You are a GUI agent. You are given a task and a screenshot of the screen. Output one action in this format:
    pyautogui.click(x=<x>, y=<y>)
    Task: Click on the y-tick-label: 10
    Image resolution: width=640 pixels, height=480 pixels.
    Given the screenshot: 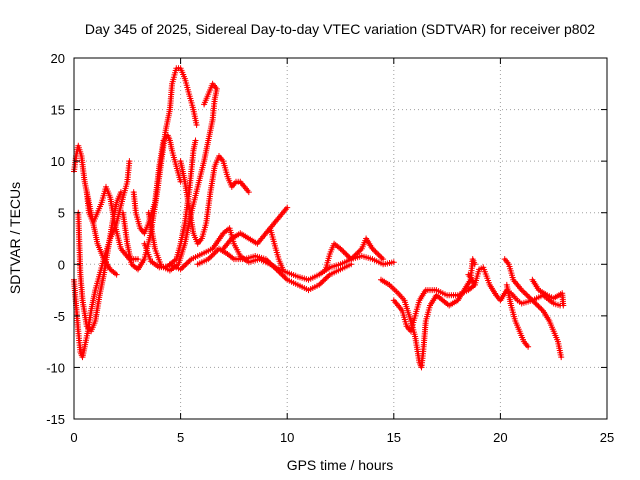 What is the action you would take?
    pyautogui.click(x=58, y=161)
    